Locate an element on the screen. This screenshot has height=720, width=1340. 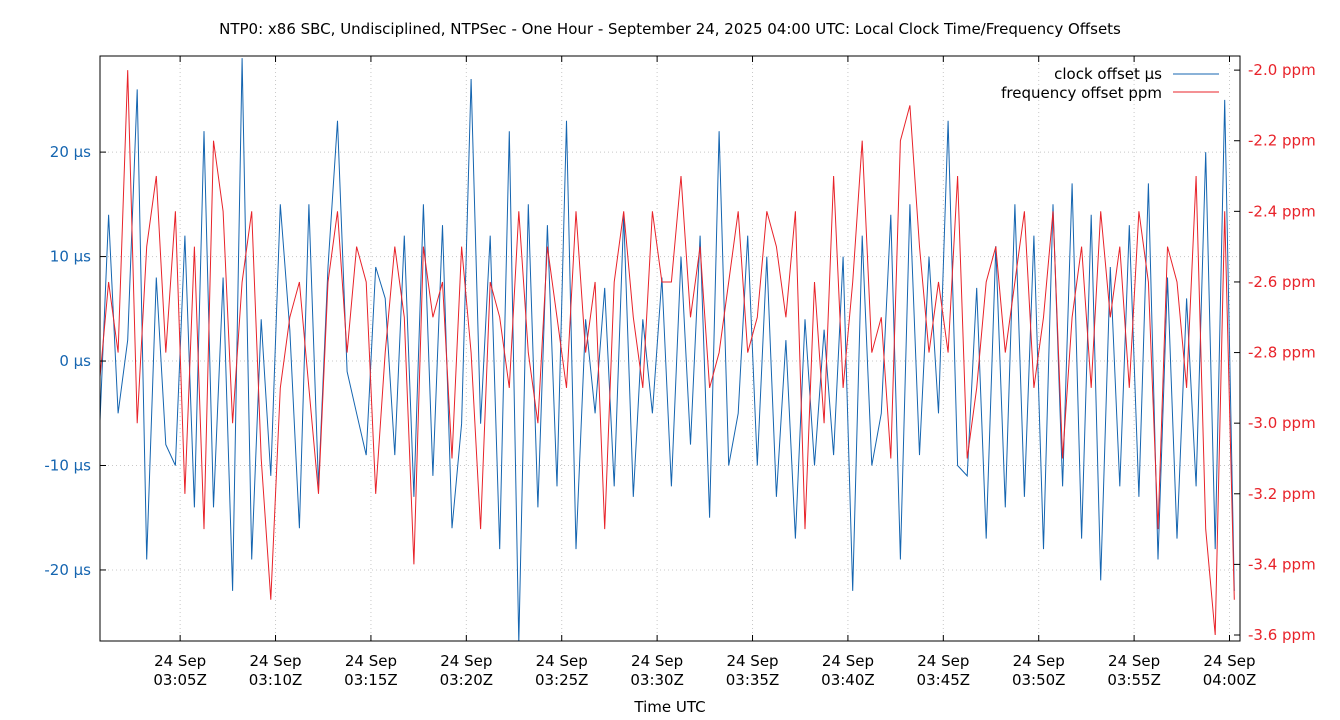
x-tick-label-time: 03:05Z is located at coordinates (180, 680).